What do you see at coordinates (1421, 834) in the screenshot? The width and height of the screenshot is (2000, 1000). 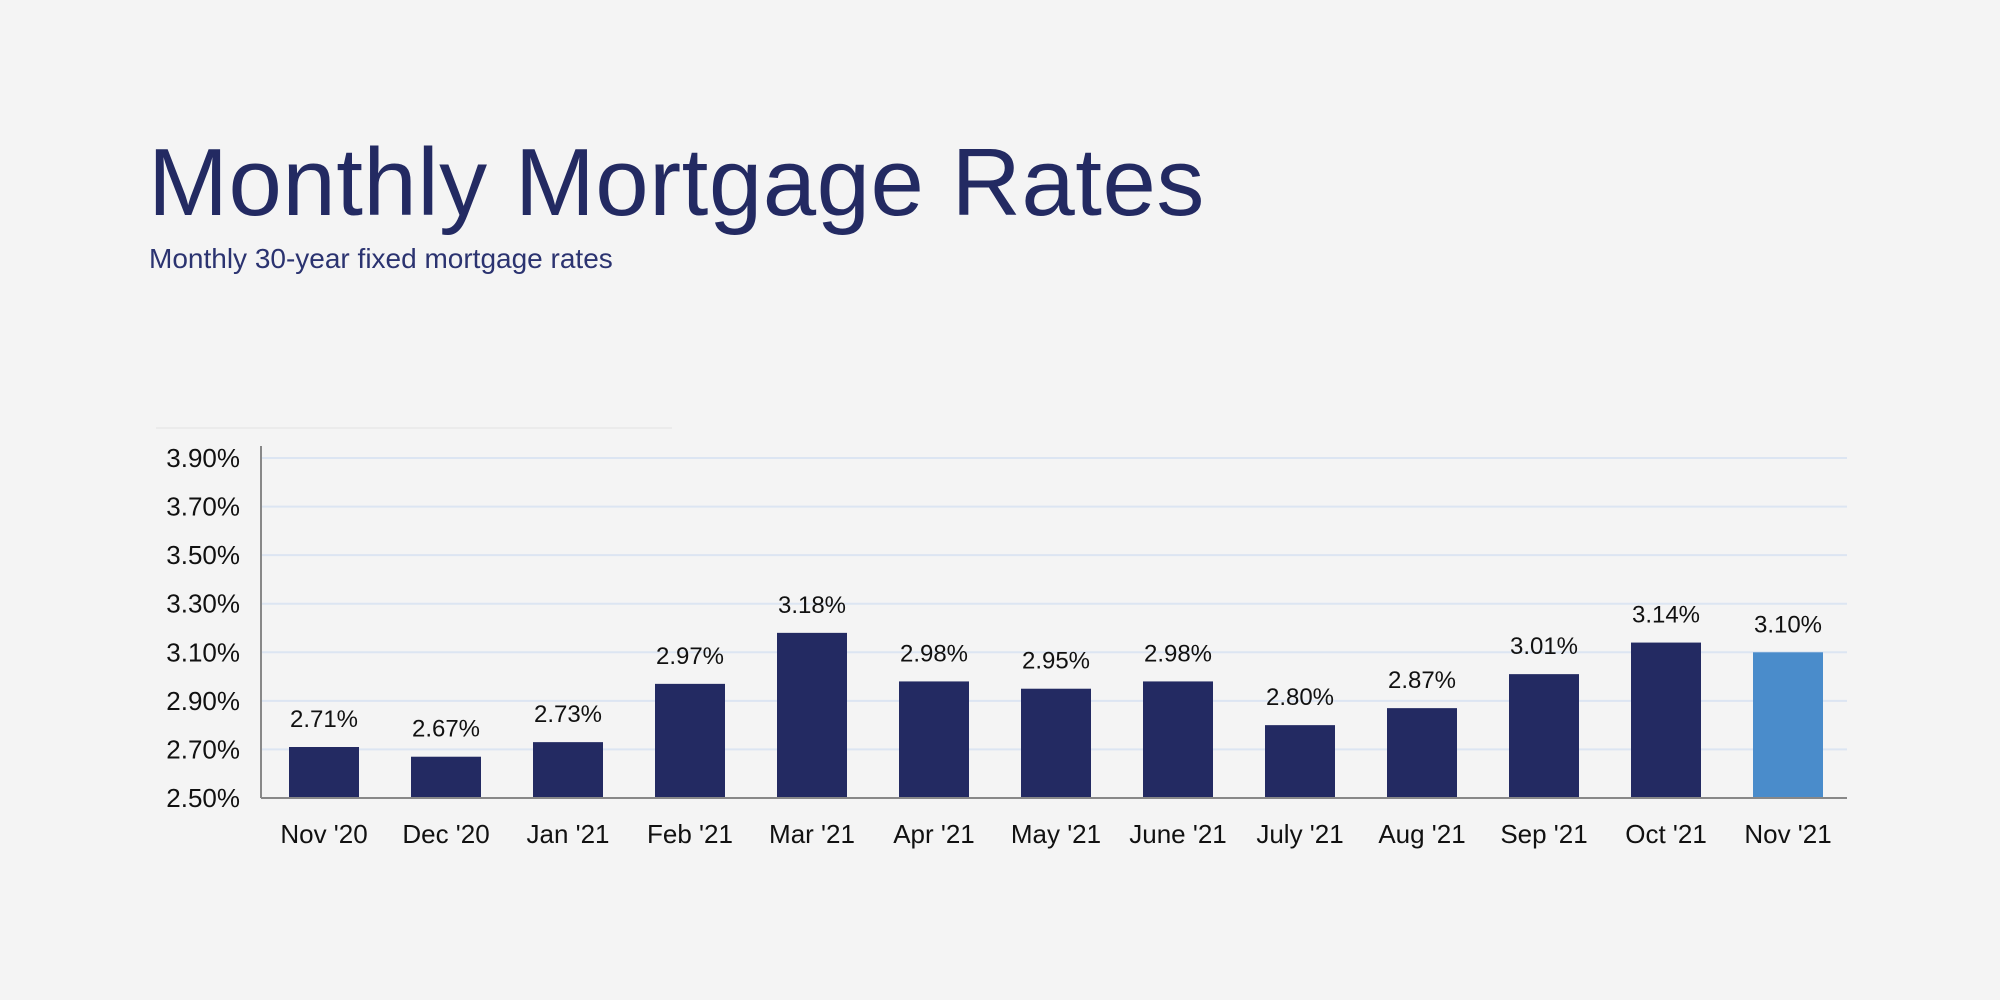 I see `x-tick-label: Aug '21` at bounding box center [1421, 834].